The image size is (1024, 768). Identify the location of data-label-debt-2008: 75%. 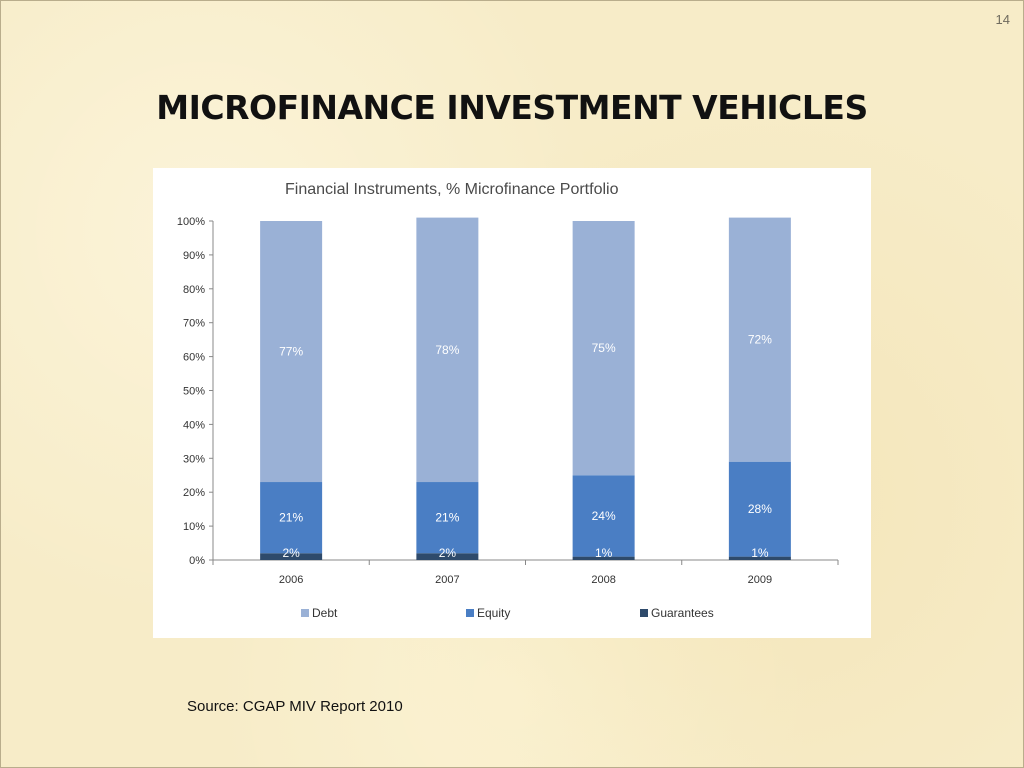
(604, 348).